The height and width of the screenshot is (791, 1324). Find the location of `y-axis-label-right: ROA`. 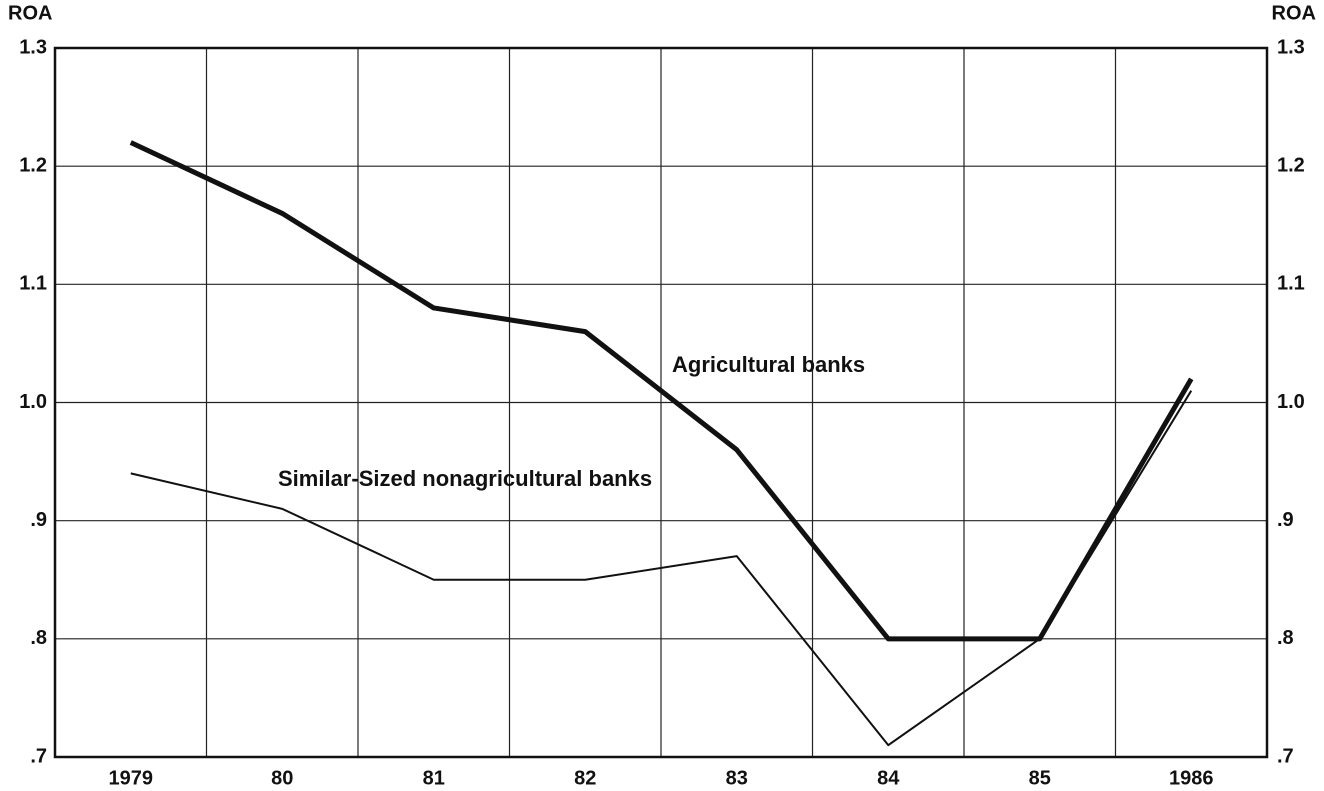

y-axis-label-right: ROA is located at coordinates (1294, 13).